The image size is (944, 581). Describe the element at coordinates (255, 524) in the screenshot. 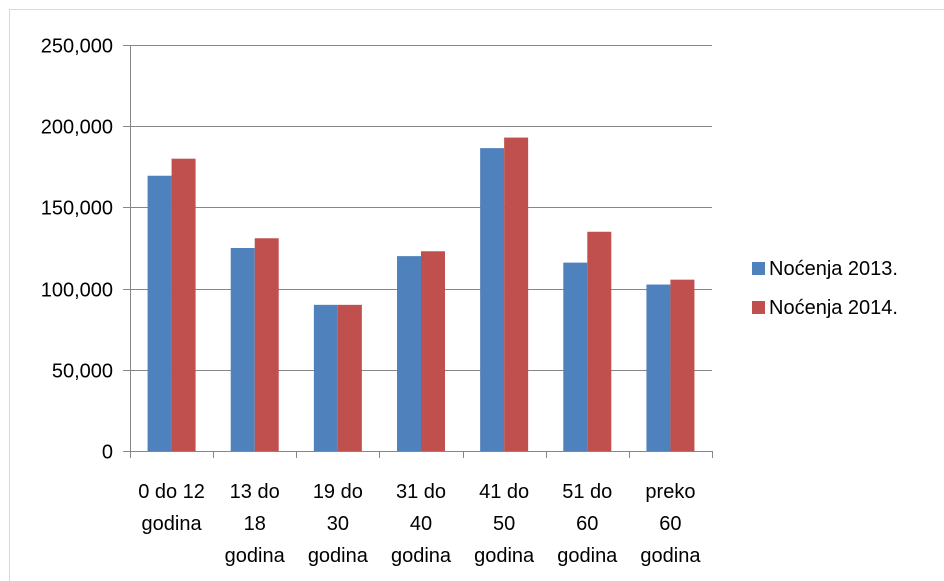

I see `x-category-label: 18` at that location.